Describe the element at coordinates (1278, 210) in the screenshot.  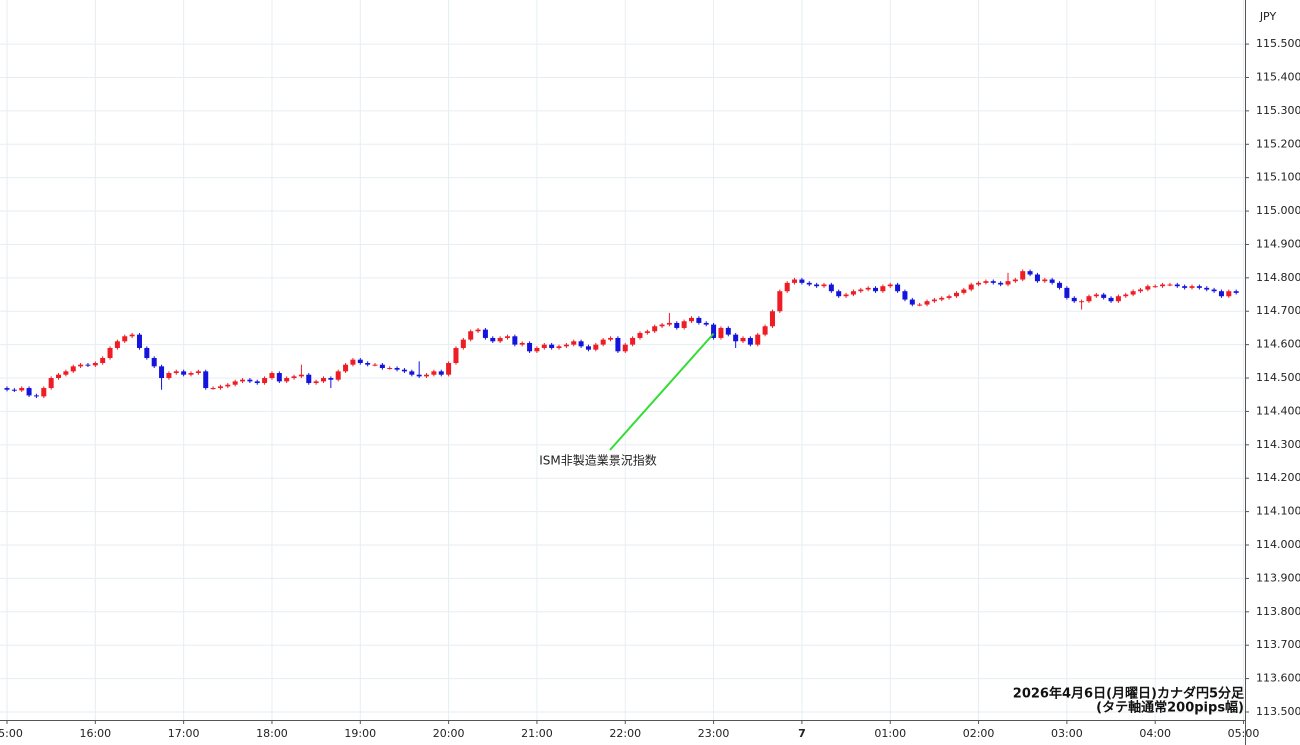
I see `y-tick-label: 115.000` at that location.